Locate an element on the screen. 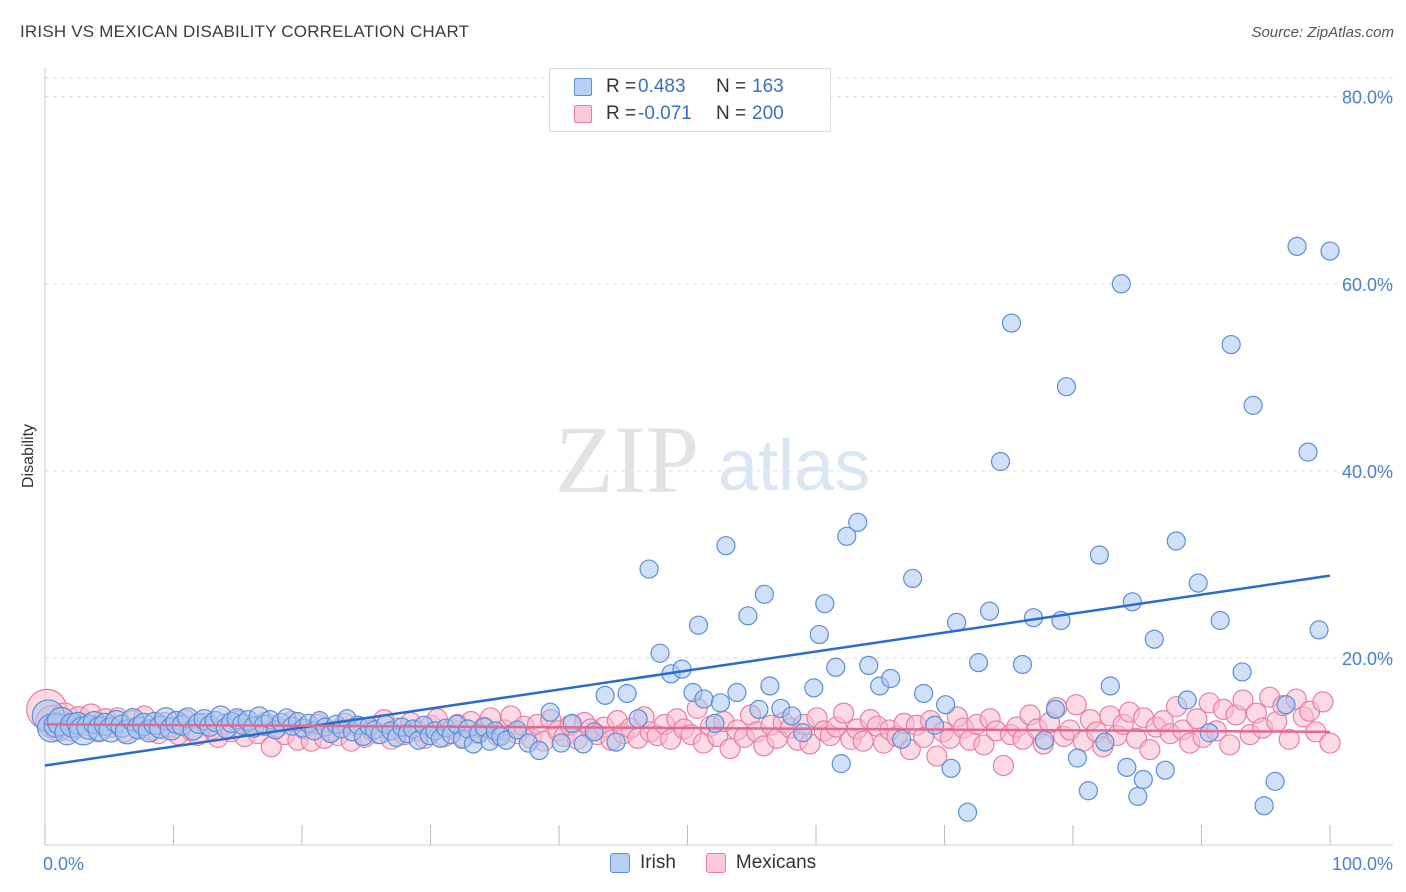  x-tick-label: 0.0% is located at coordinates (63, 864).